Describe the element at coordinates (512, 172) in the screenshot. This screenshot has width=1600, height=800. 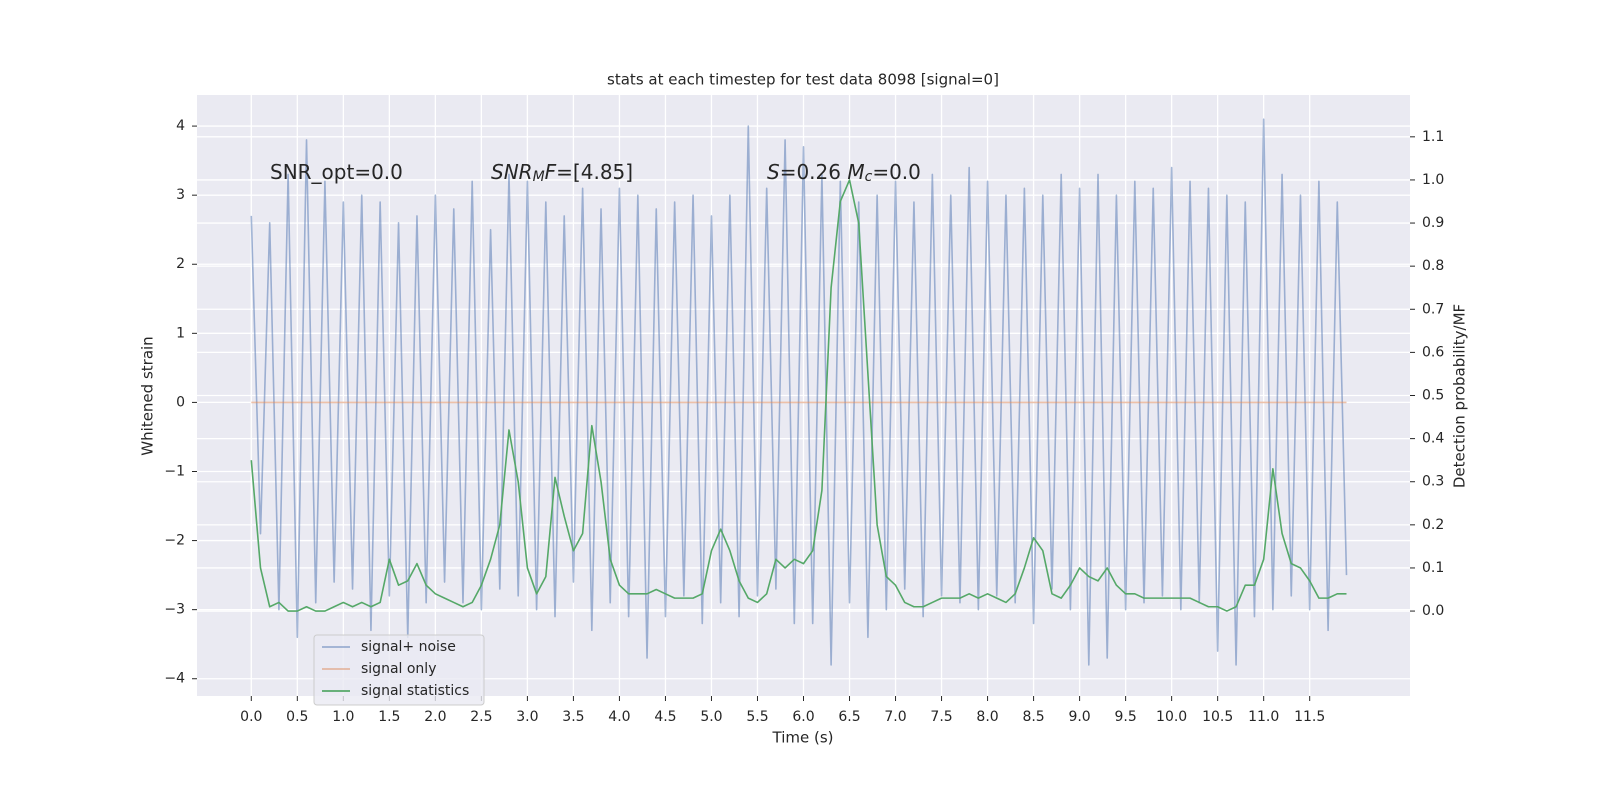
I see `annotation-part: SNR` at that location.